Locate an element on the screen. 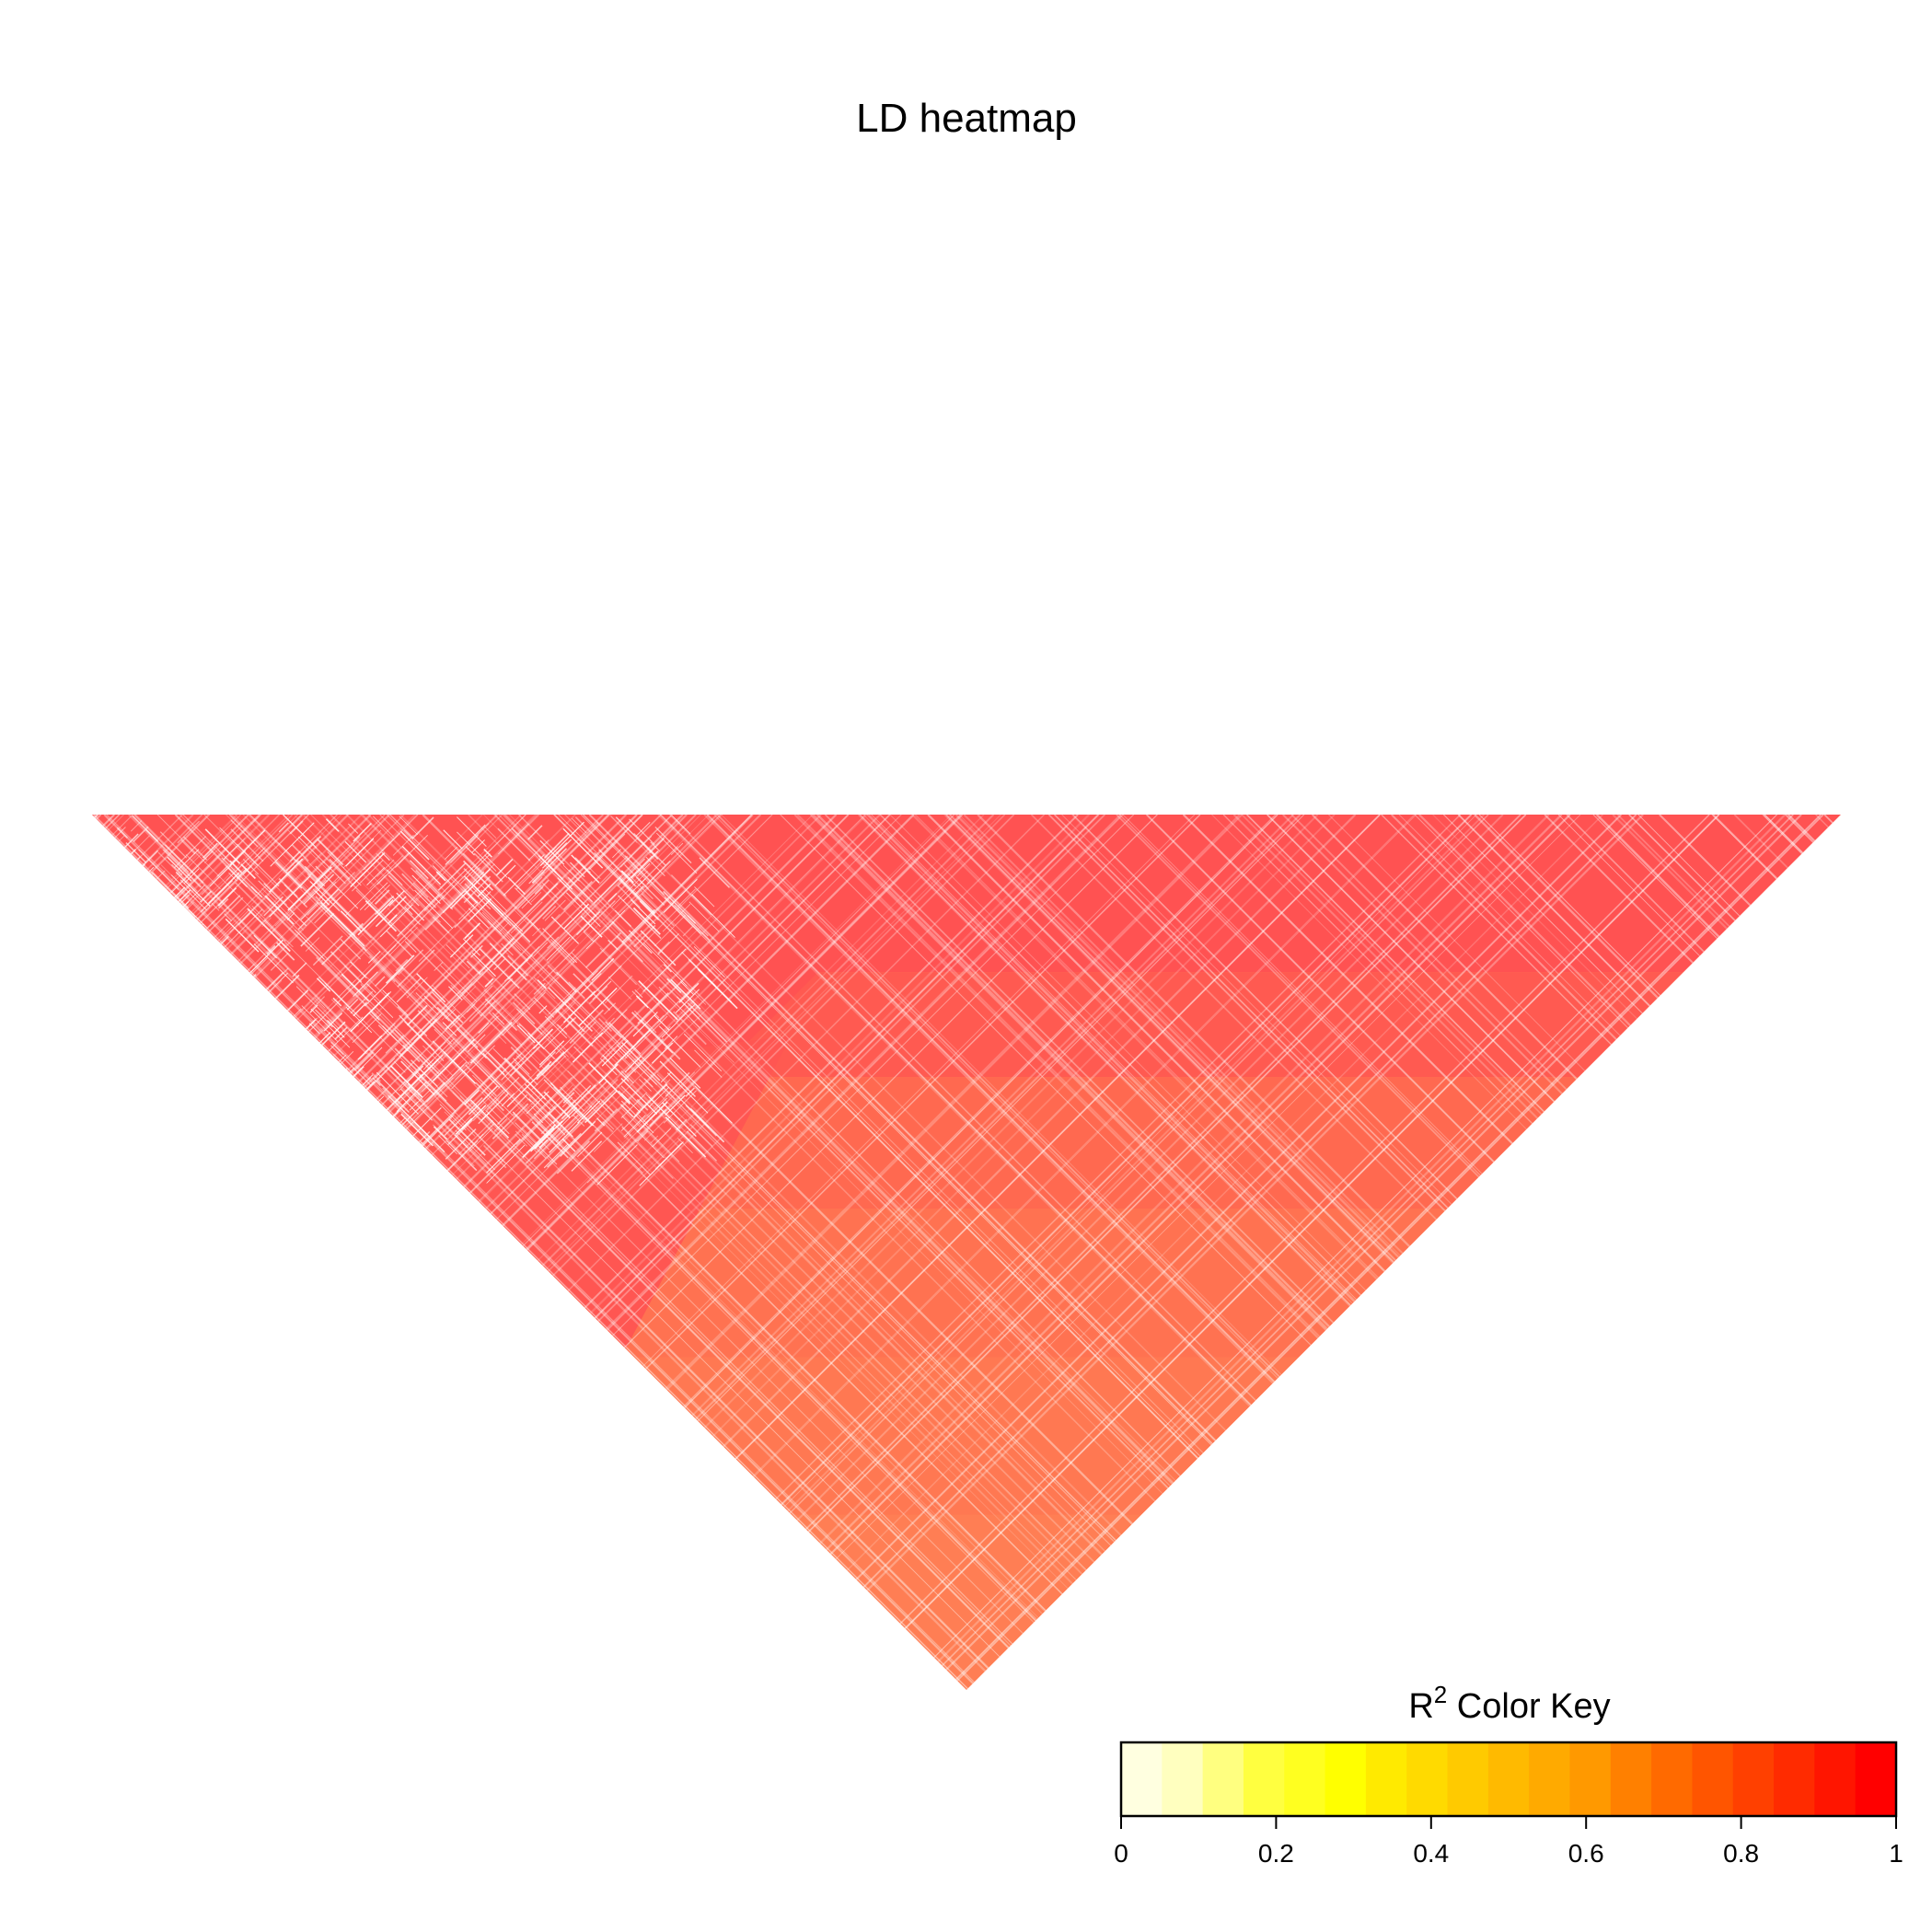  heatmap-band is located at coordinates (967, 1602).